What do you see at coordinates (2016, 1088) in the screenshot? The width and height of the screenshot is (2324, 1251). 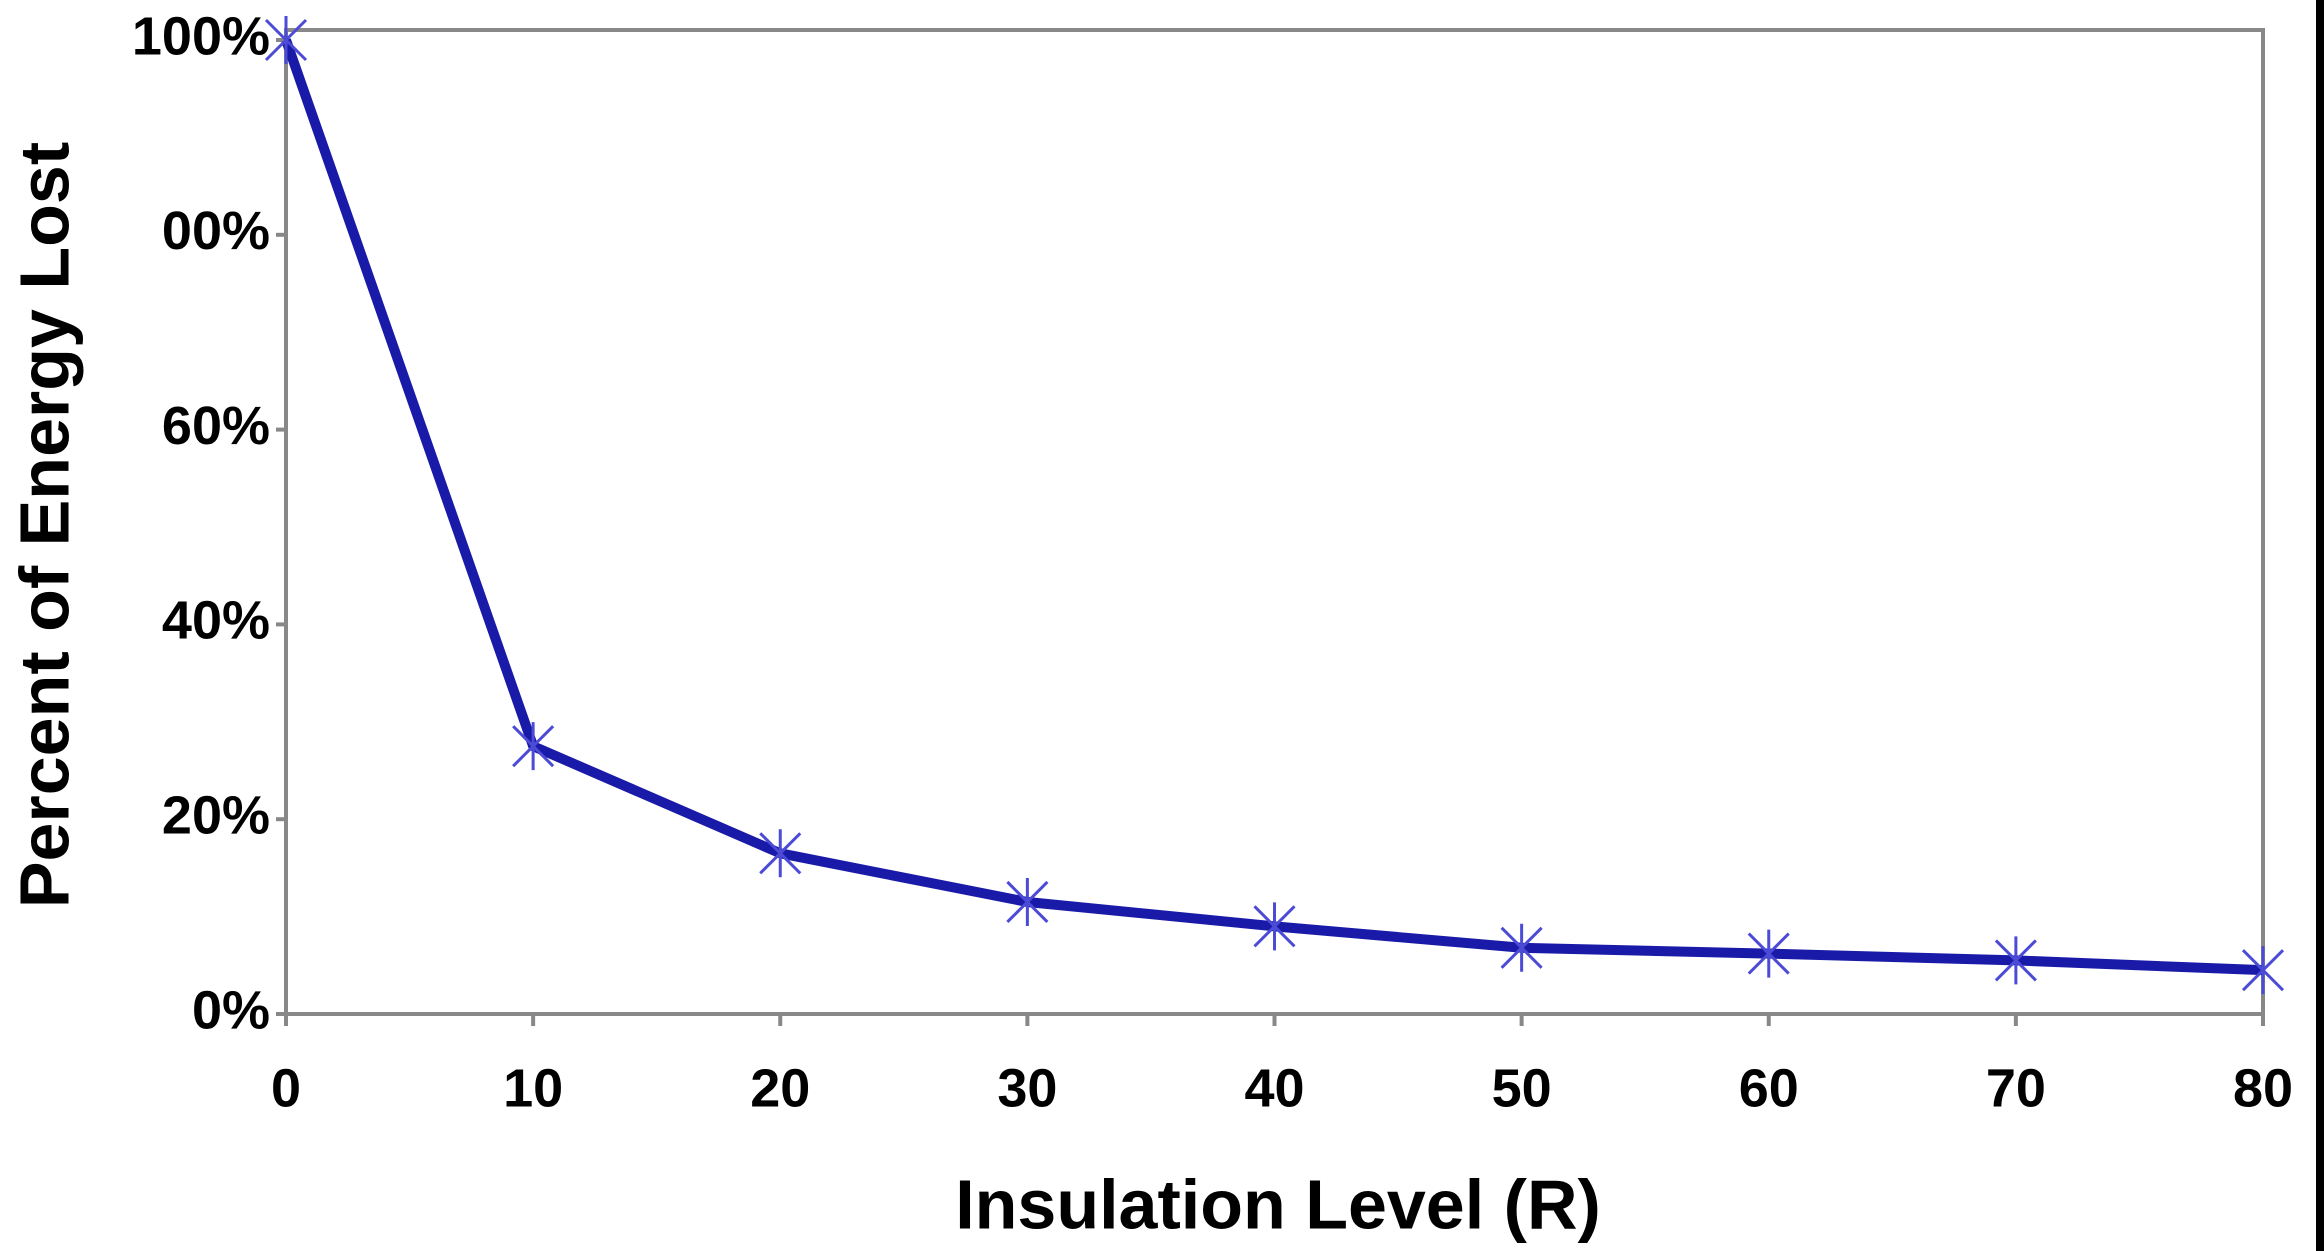 I see `x-tick-label: 70` at bounding box center [2016, 1088].